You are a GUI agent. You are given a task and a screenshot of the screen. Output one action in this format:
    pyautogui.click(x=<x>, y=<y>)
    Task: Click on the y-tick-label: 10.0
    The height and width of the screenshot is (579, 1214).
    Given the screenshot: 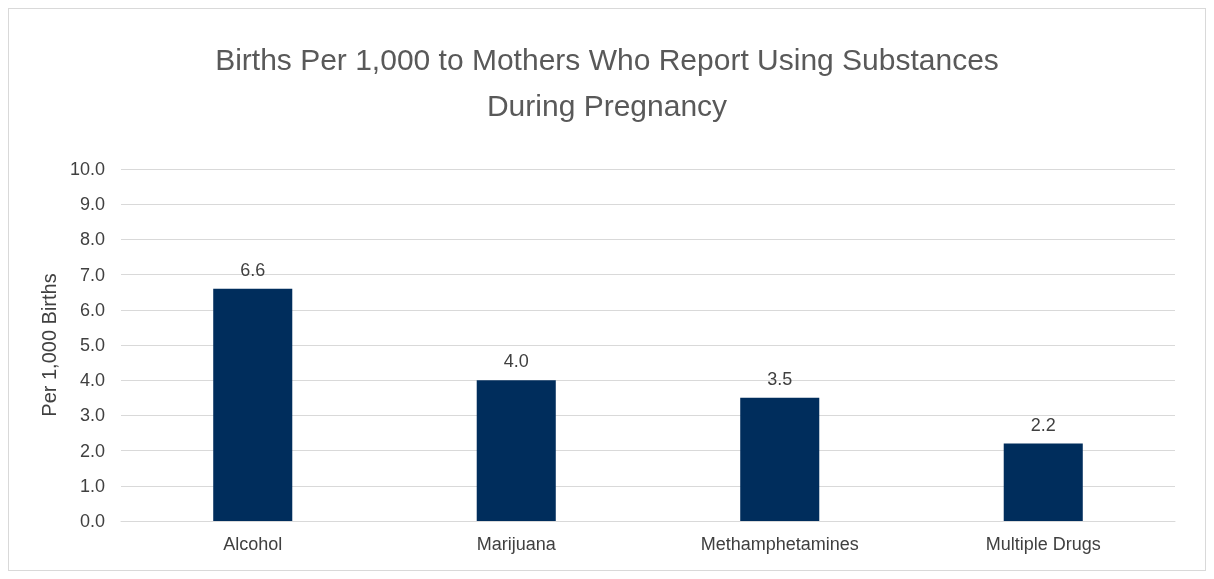 What is the action you would take?
    pyautogui.click(x=87, y=169)
    